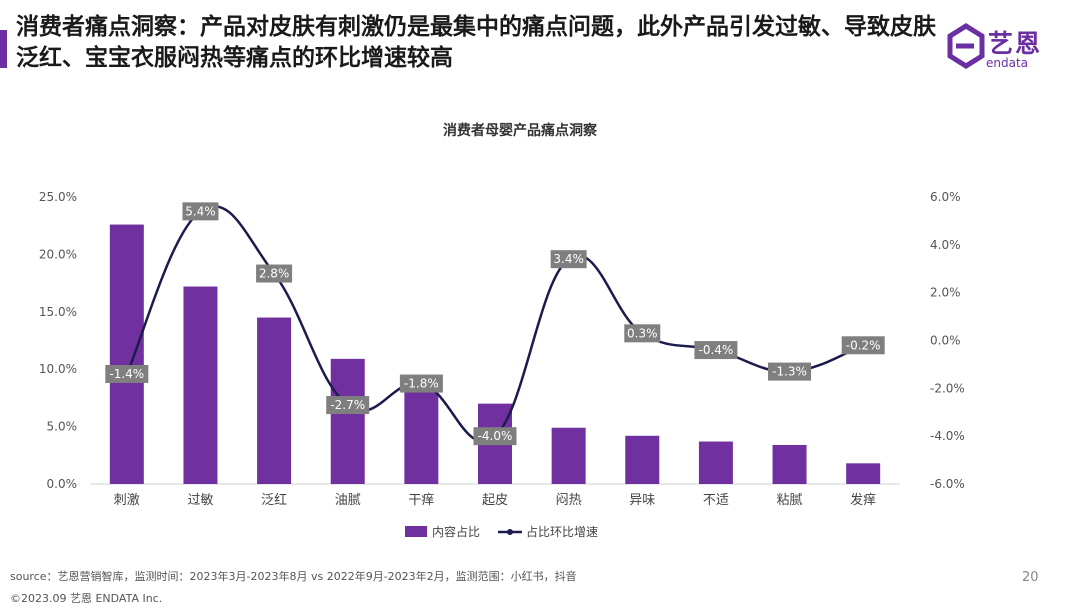  What do you see at coordinates (715, 462) in the screenshot?
I see `bar-不适` at bounding box center [715, 462].